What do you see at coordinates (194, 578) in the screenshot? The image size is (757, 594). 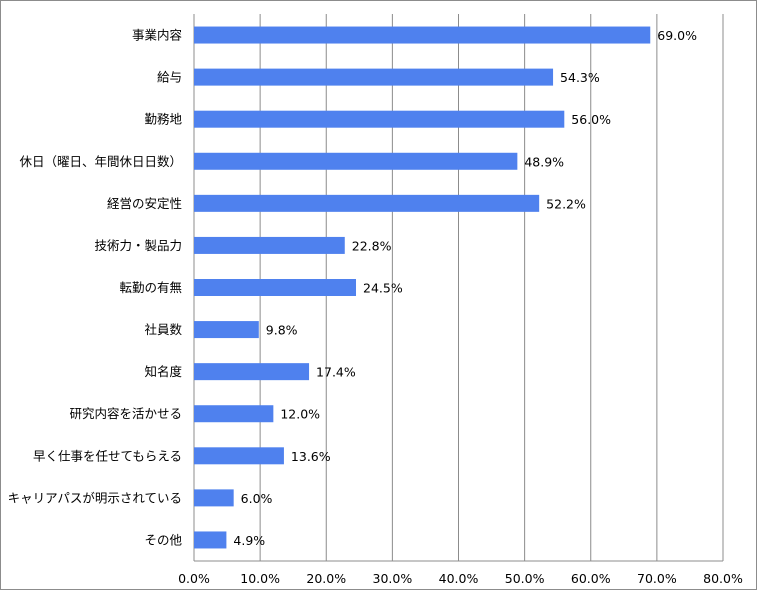 I see `x-tick-label: 0.0%` at bounding box center [194, 578].